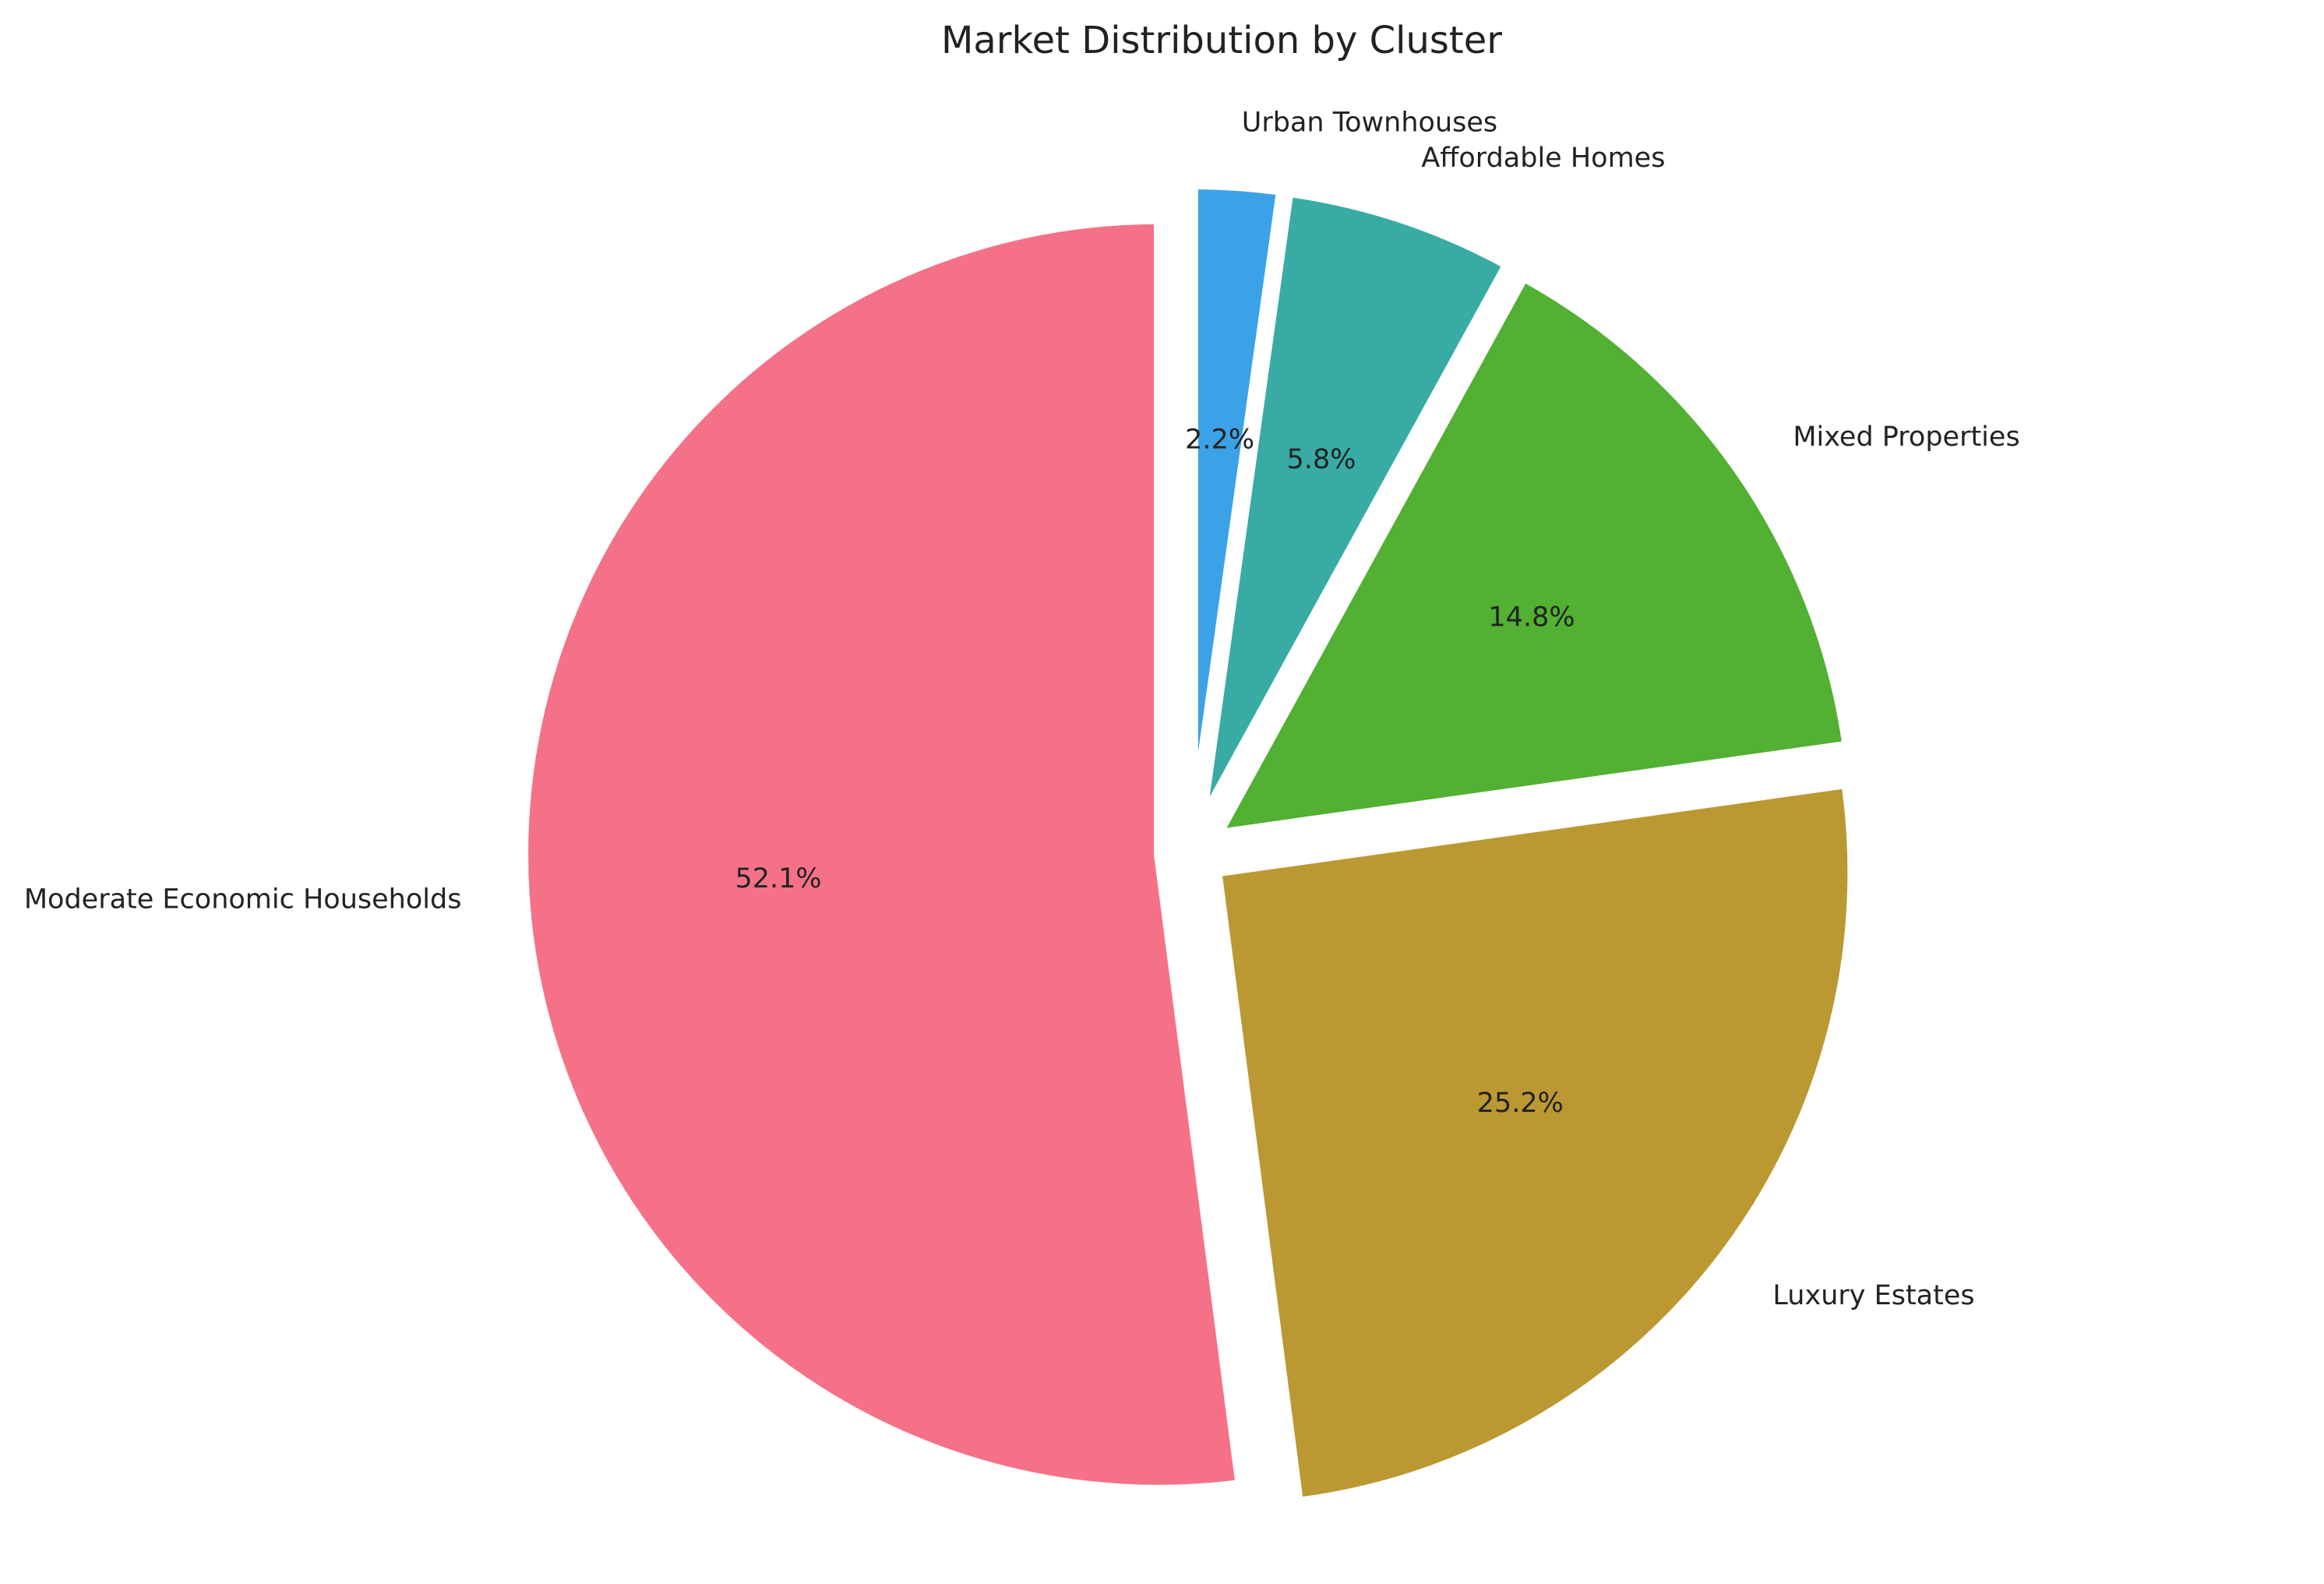 The height and width of the screenshot is (1584, 2324). I want to click on pie-slice-affordable-homes, so click(1355, 507).